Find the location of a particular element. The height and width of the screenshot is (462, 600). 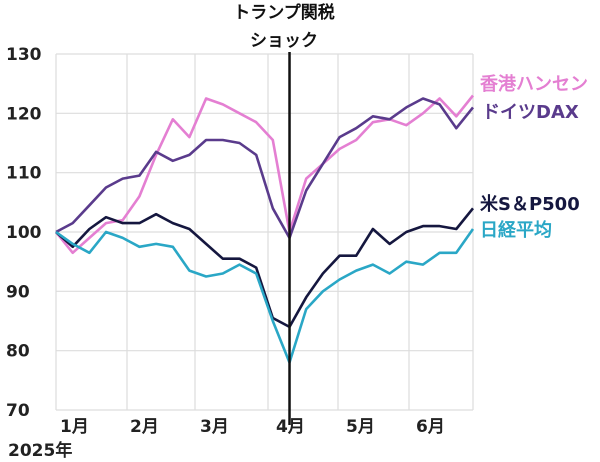

y-tick-label: 80 is located at coordinates (18, 352).